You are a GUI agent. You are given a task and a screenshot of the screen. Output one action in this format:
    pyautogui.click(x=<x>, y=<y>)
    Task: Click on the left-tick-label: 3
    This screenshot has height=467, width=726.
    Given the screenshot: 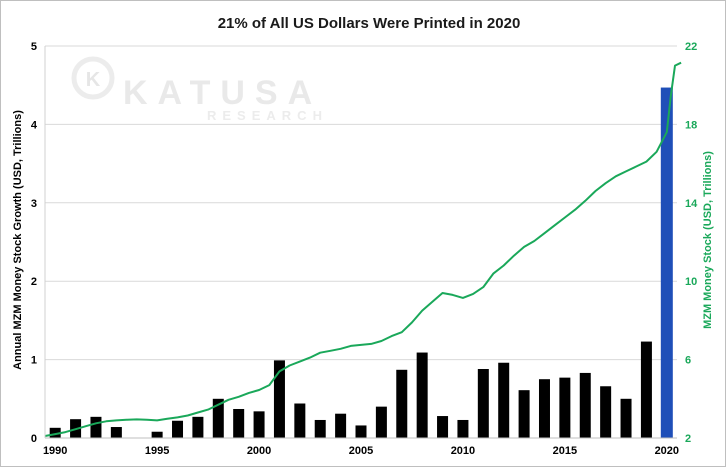 What is the action you would take?
    pyautogui.click(x=34, y=204)
    